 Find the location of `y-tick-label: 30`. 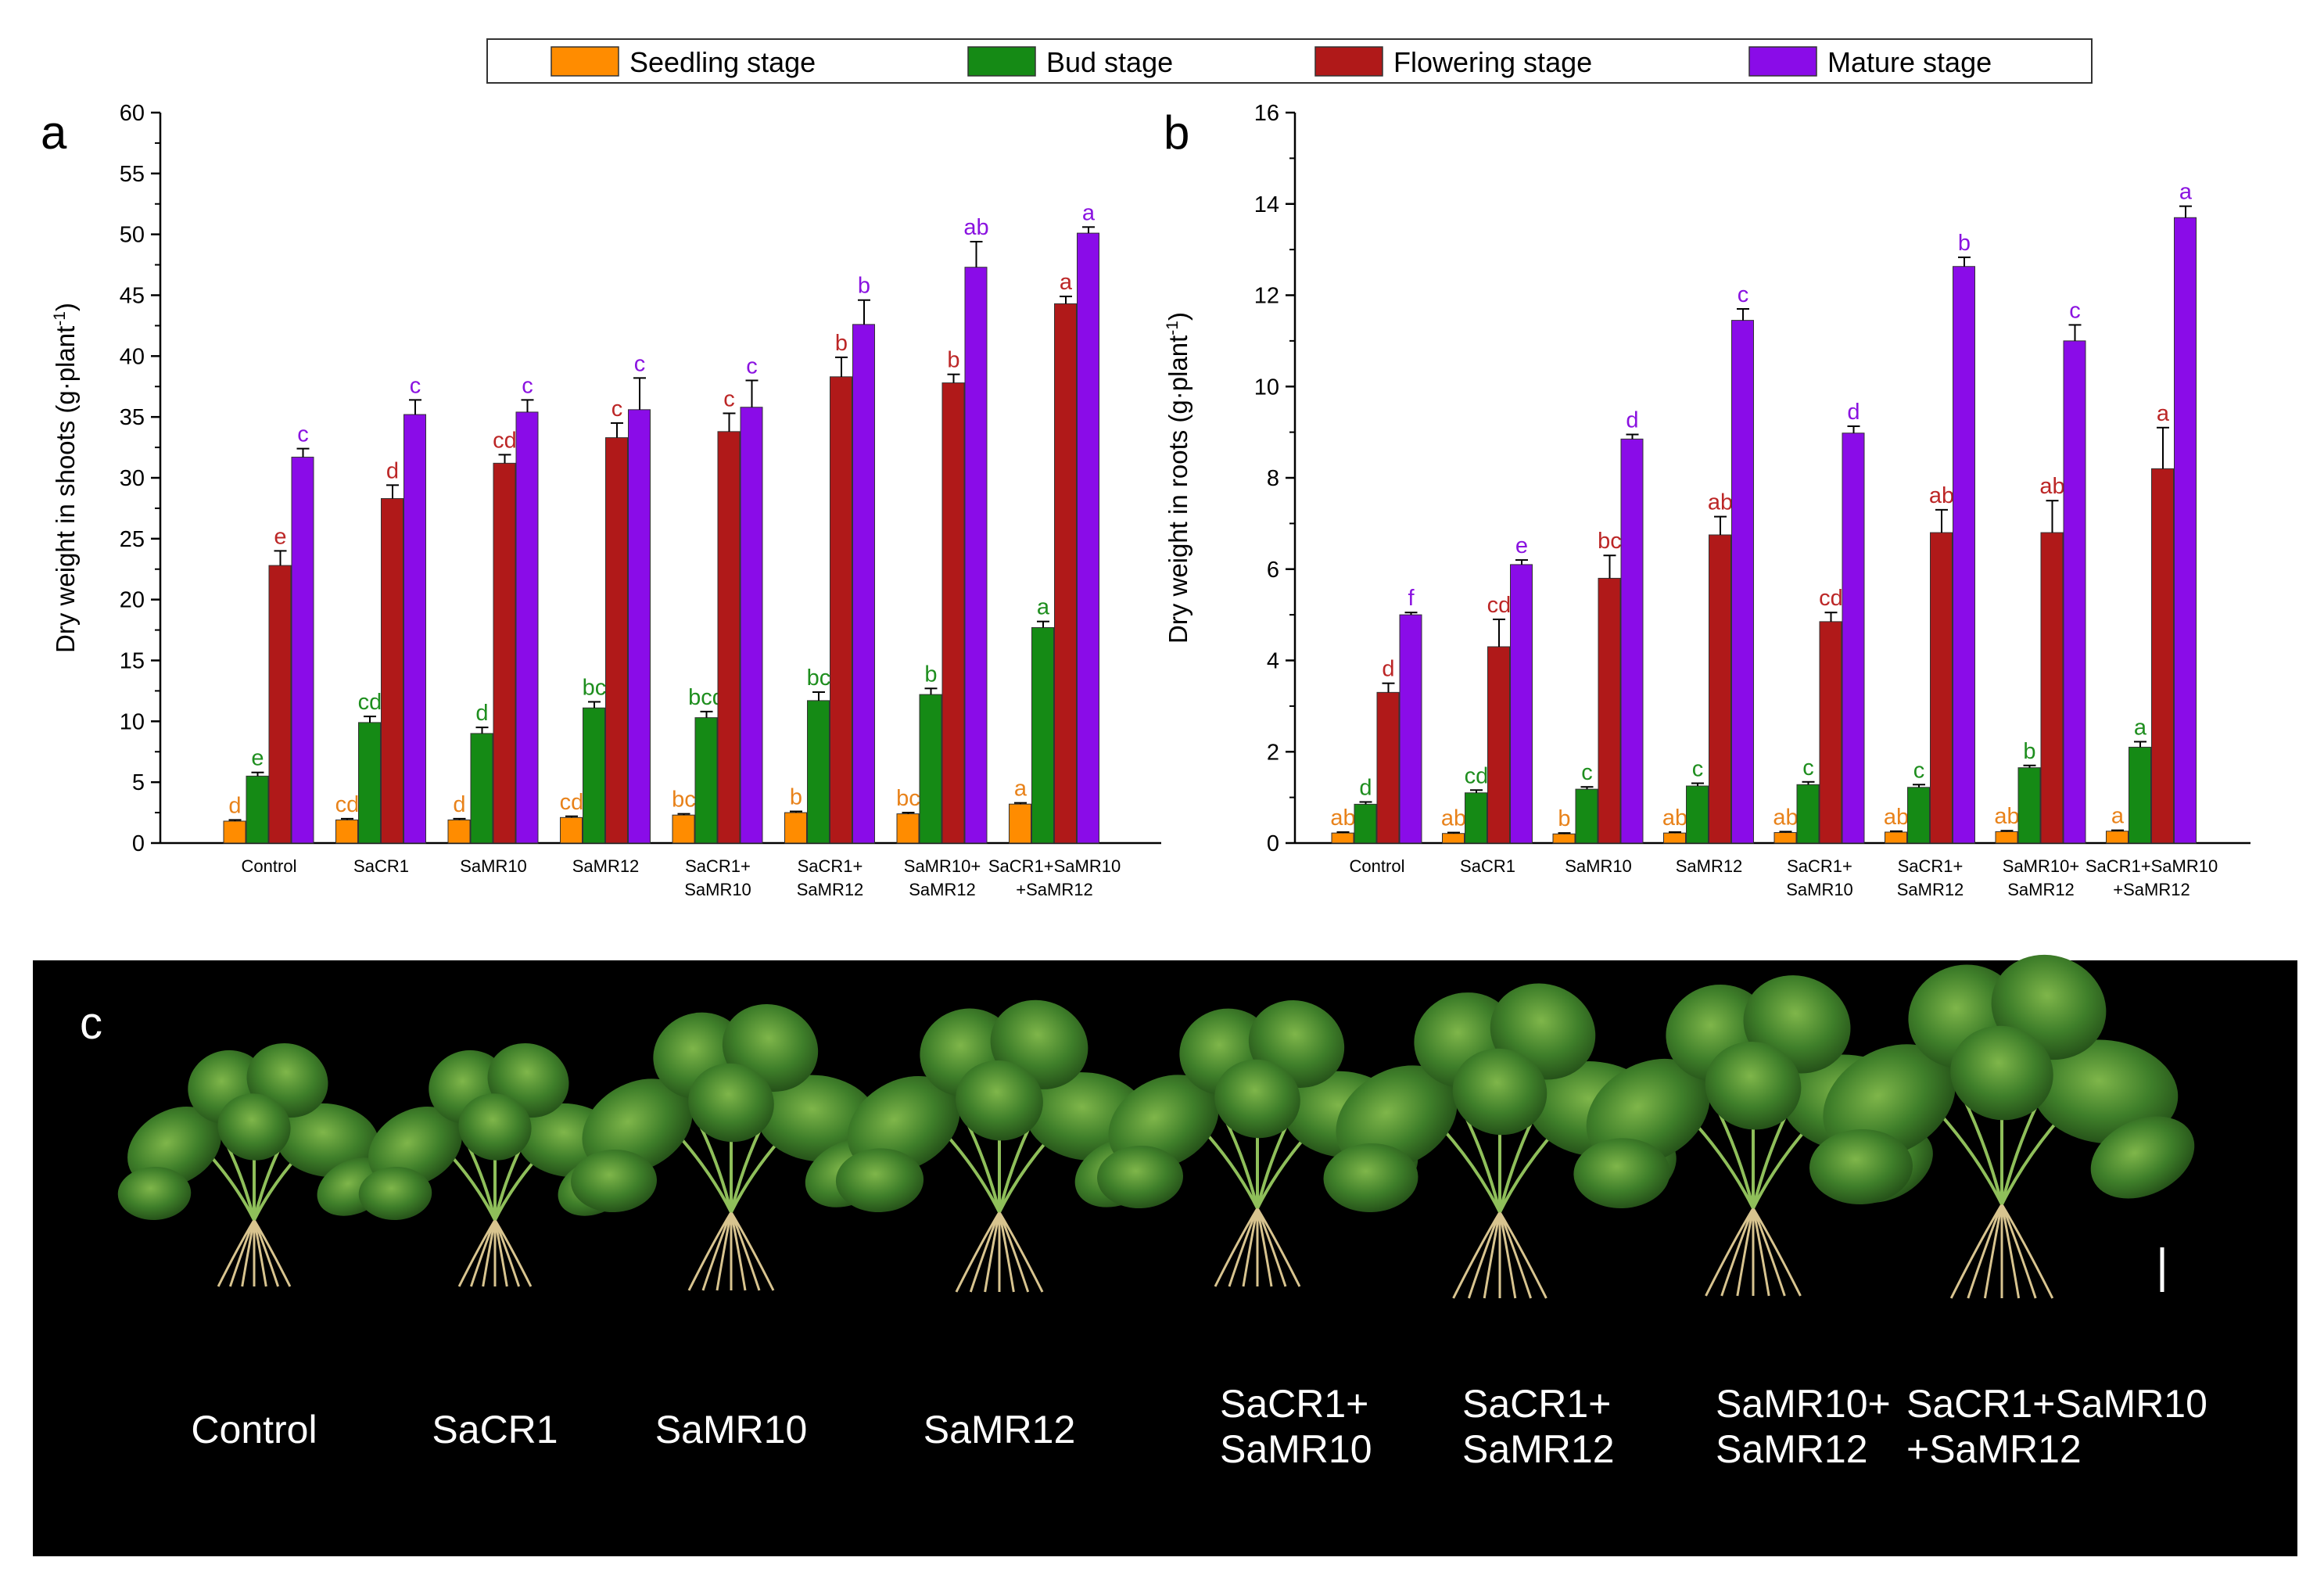

y-tick-label: 30 is located at coordinates (132, 479).